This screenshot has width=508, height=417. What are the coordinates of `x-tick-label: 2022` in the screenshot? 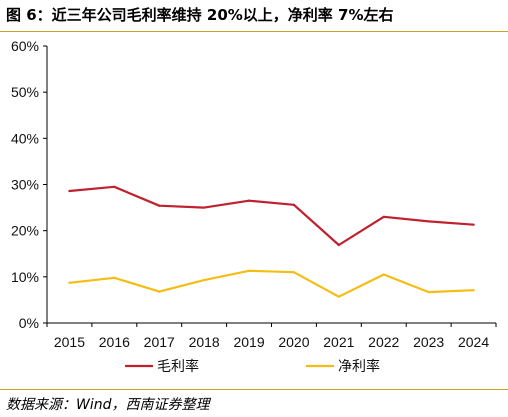 It's located at (383, 342).